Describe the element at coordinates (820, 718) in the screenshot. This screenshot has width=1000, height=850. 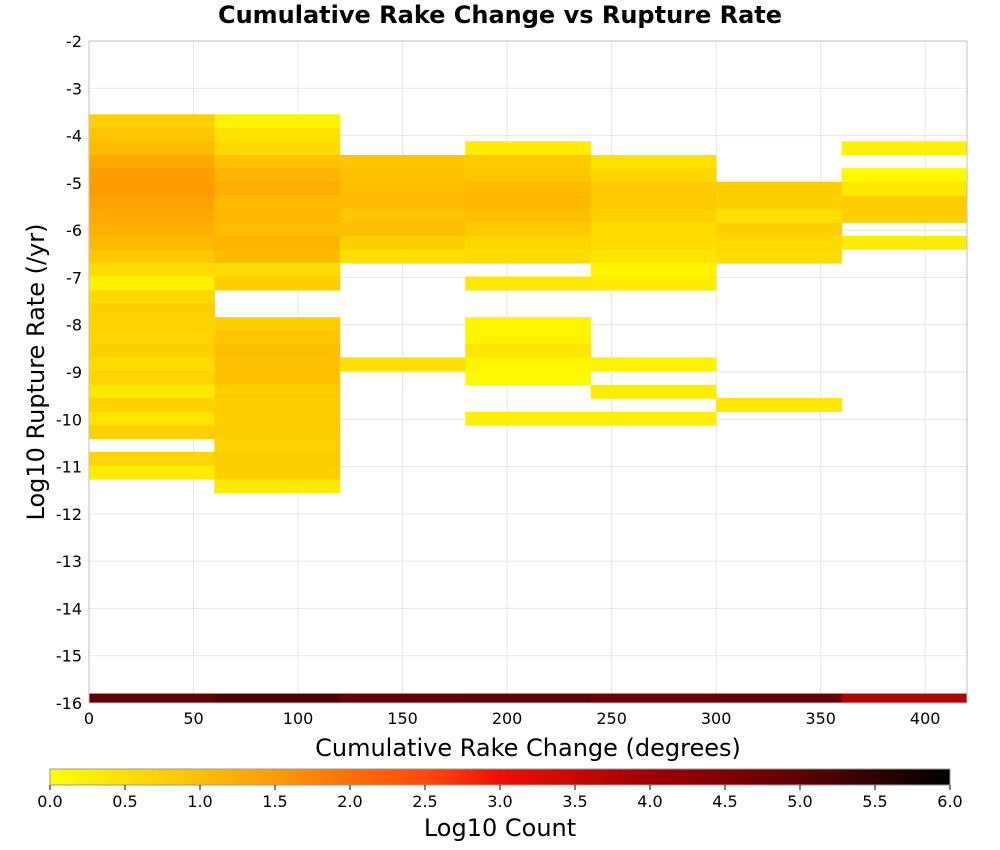
I see `x-tick-label: 350` at that location.